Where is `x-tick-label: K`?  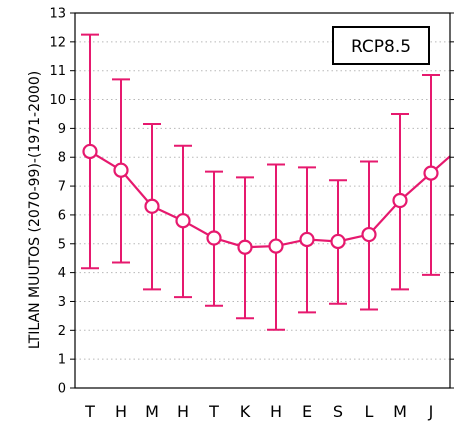
x-tick-label: K is located at coordinates (245, 411).